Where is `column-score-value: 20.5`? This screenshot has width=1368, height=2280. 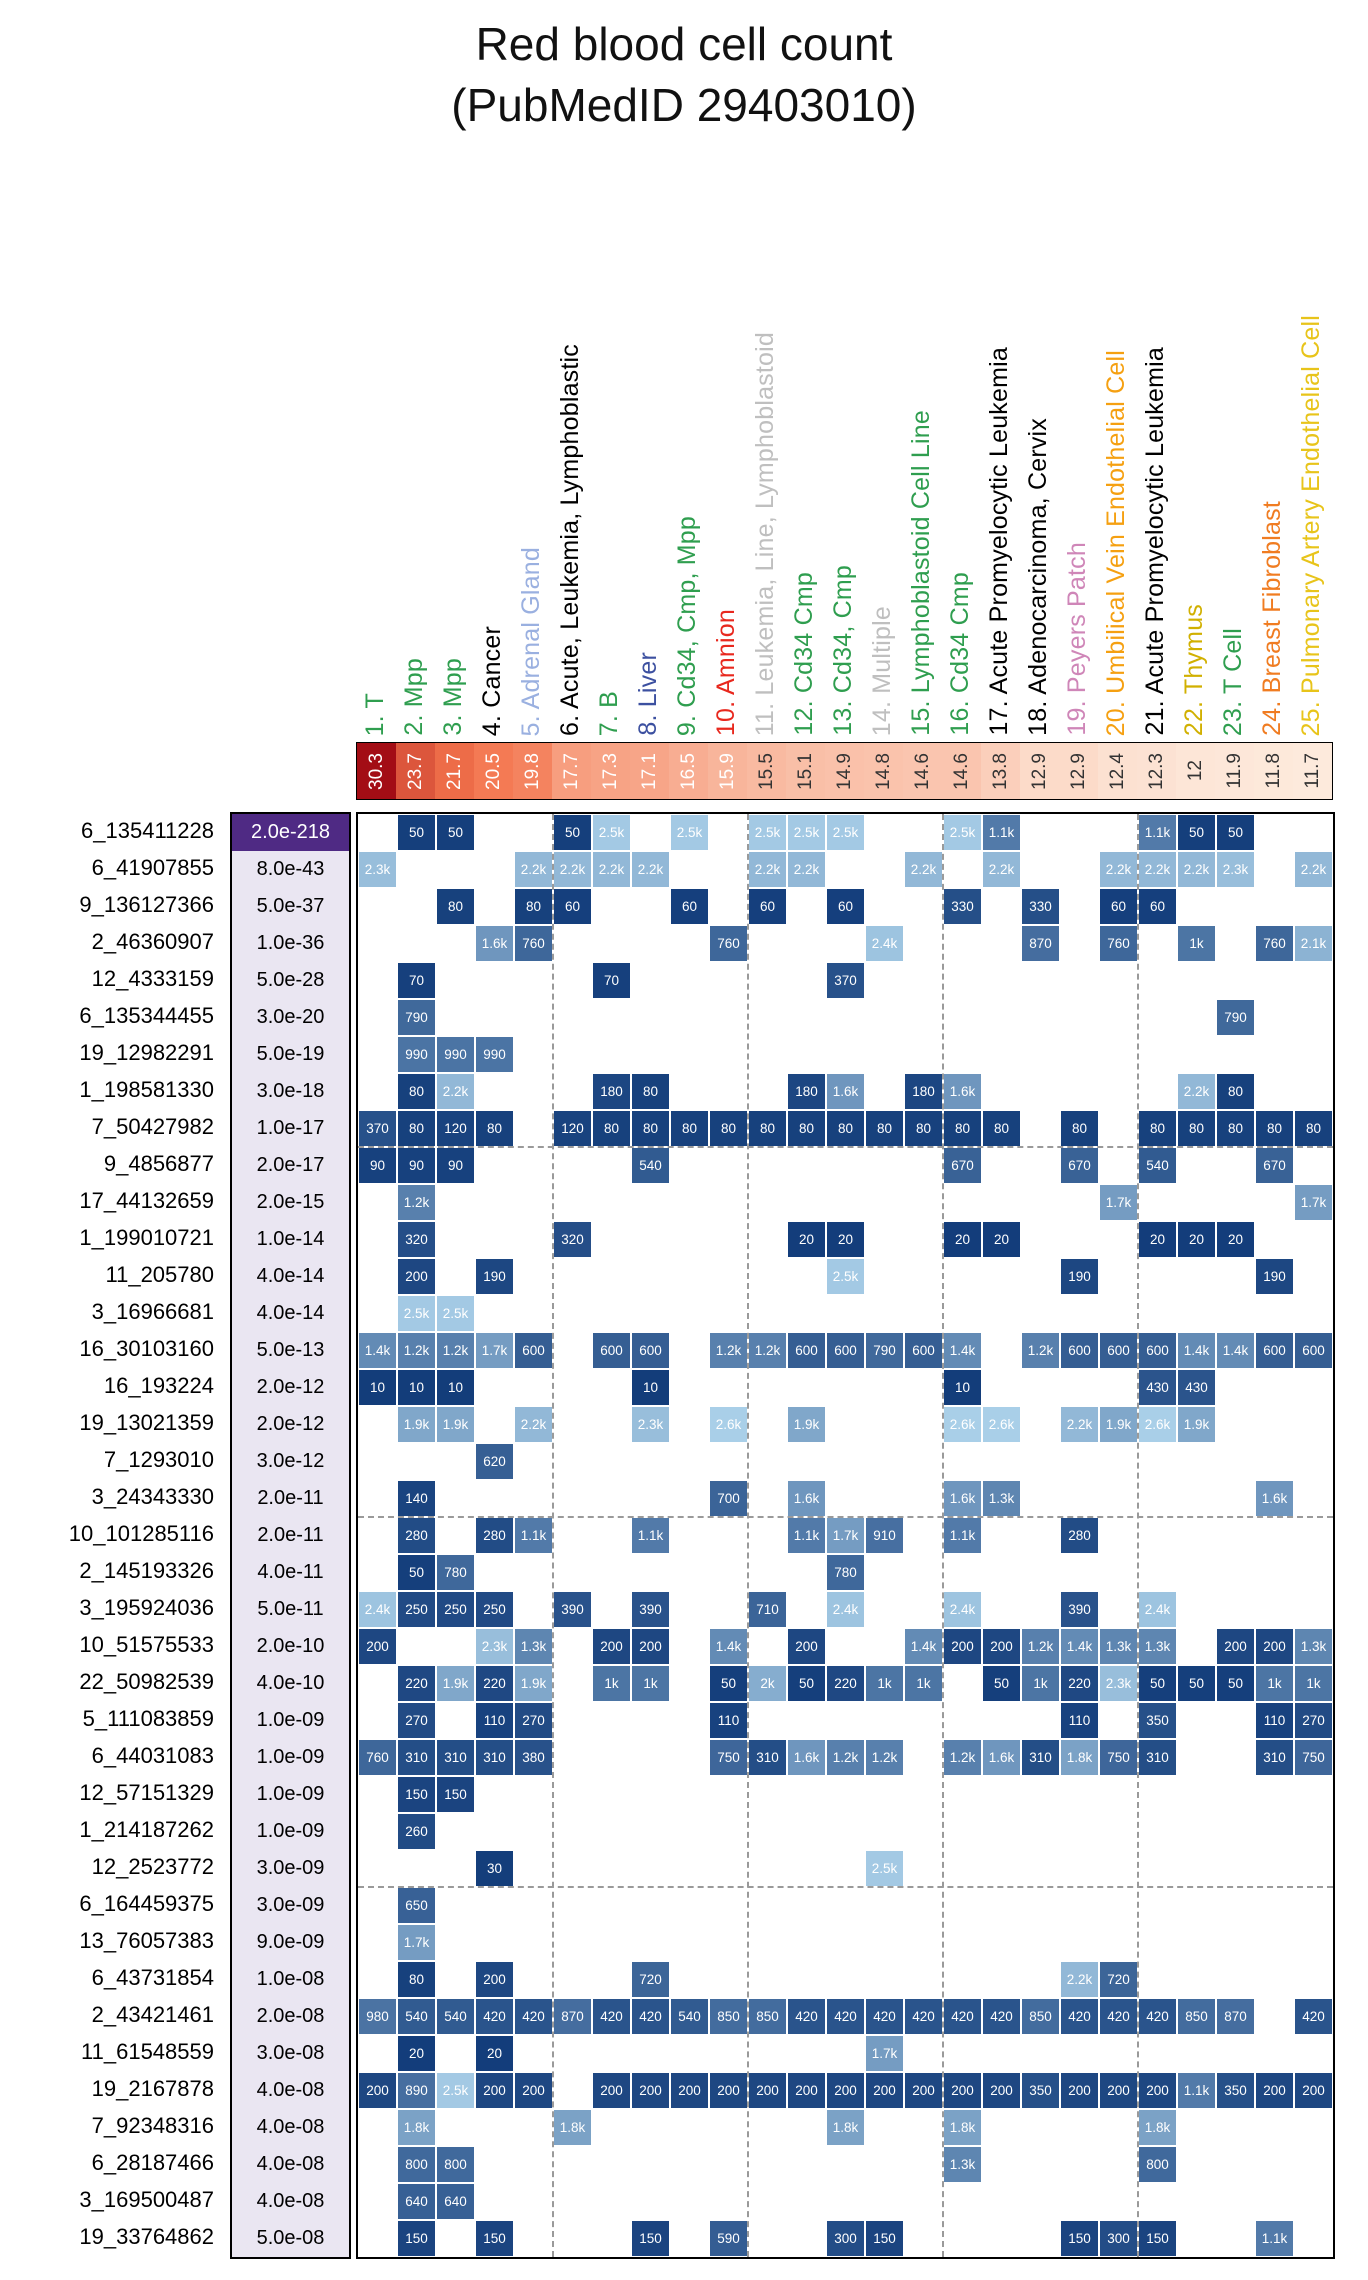 column-score-value: 20.5 is located at coordinates (493, 771).